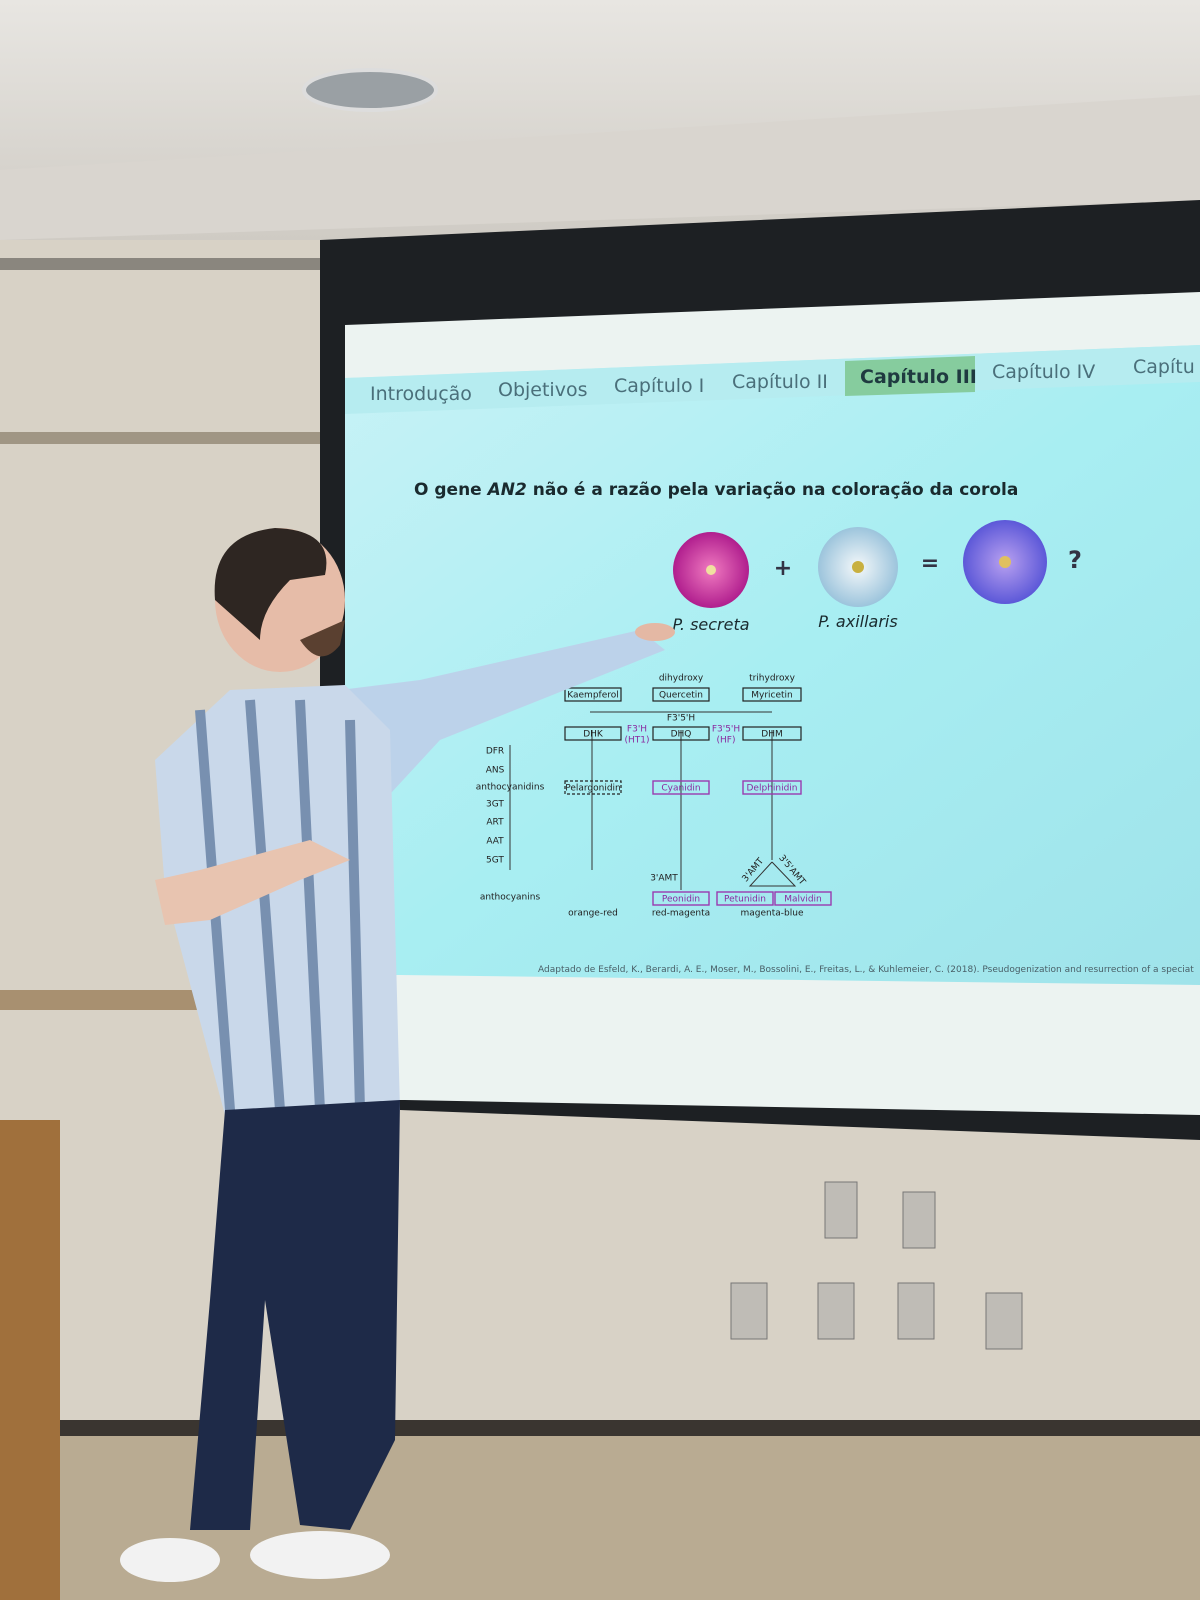  Describe the element at coordinates (637, 730) in the screenshot. I see `pathway-label: F3'H` at that location.